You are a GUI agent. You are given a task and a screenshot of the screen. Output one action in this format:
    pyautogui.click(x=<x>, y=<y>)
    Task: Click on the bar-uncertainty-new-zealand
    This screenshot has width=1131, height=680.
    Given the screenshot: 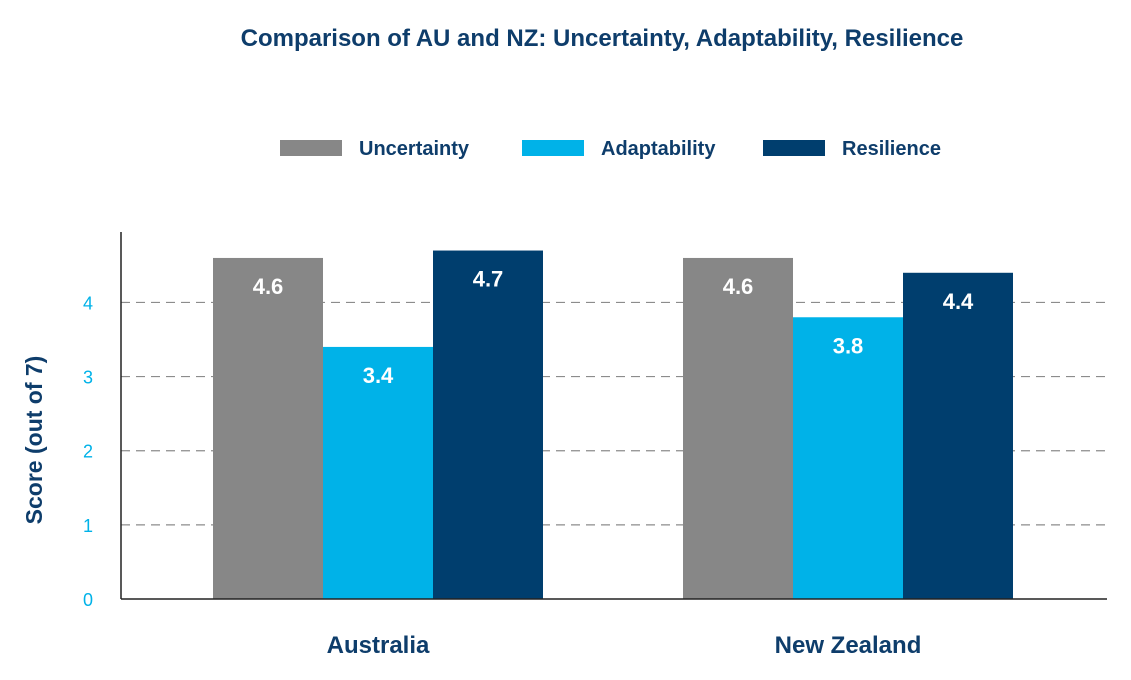 What is the action you would take?
    pyautogui.click(x=738, y=428)
    